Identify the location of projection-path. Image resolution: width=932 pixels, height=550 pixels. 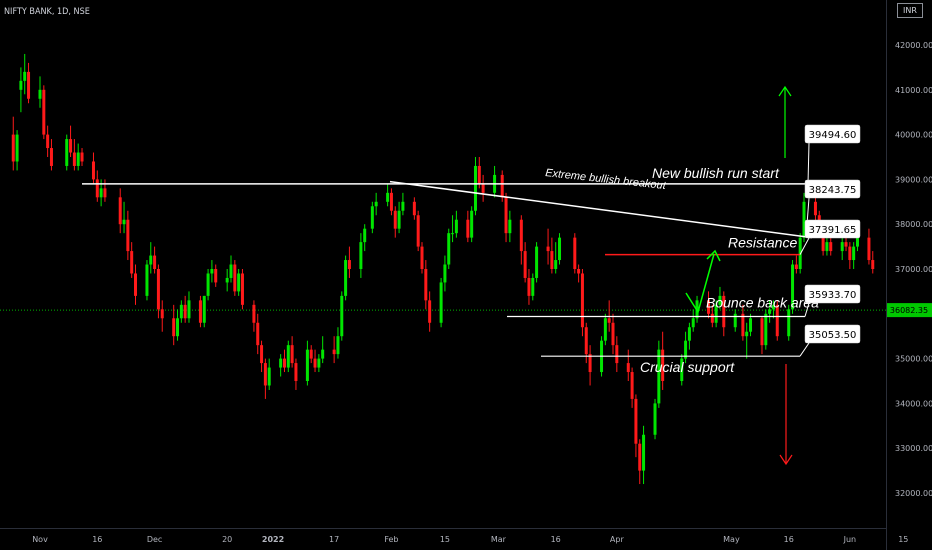
(700, 283).